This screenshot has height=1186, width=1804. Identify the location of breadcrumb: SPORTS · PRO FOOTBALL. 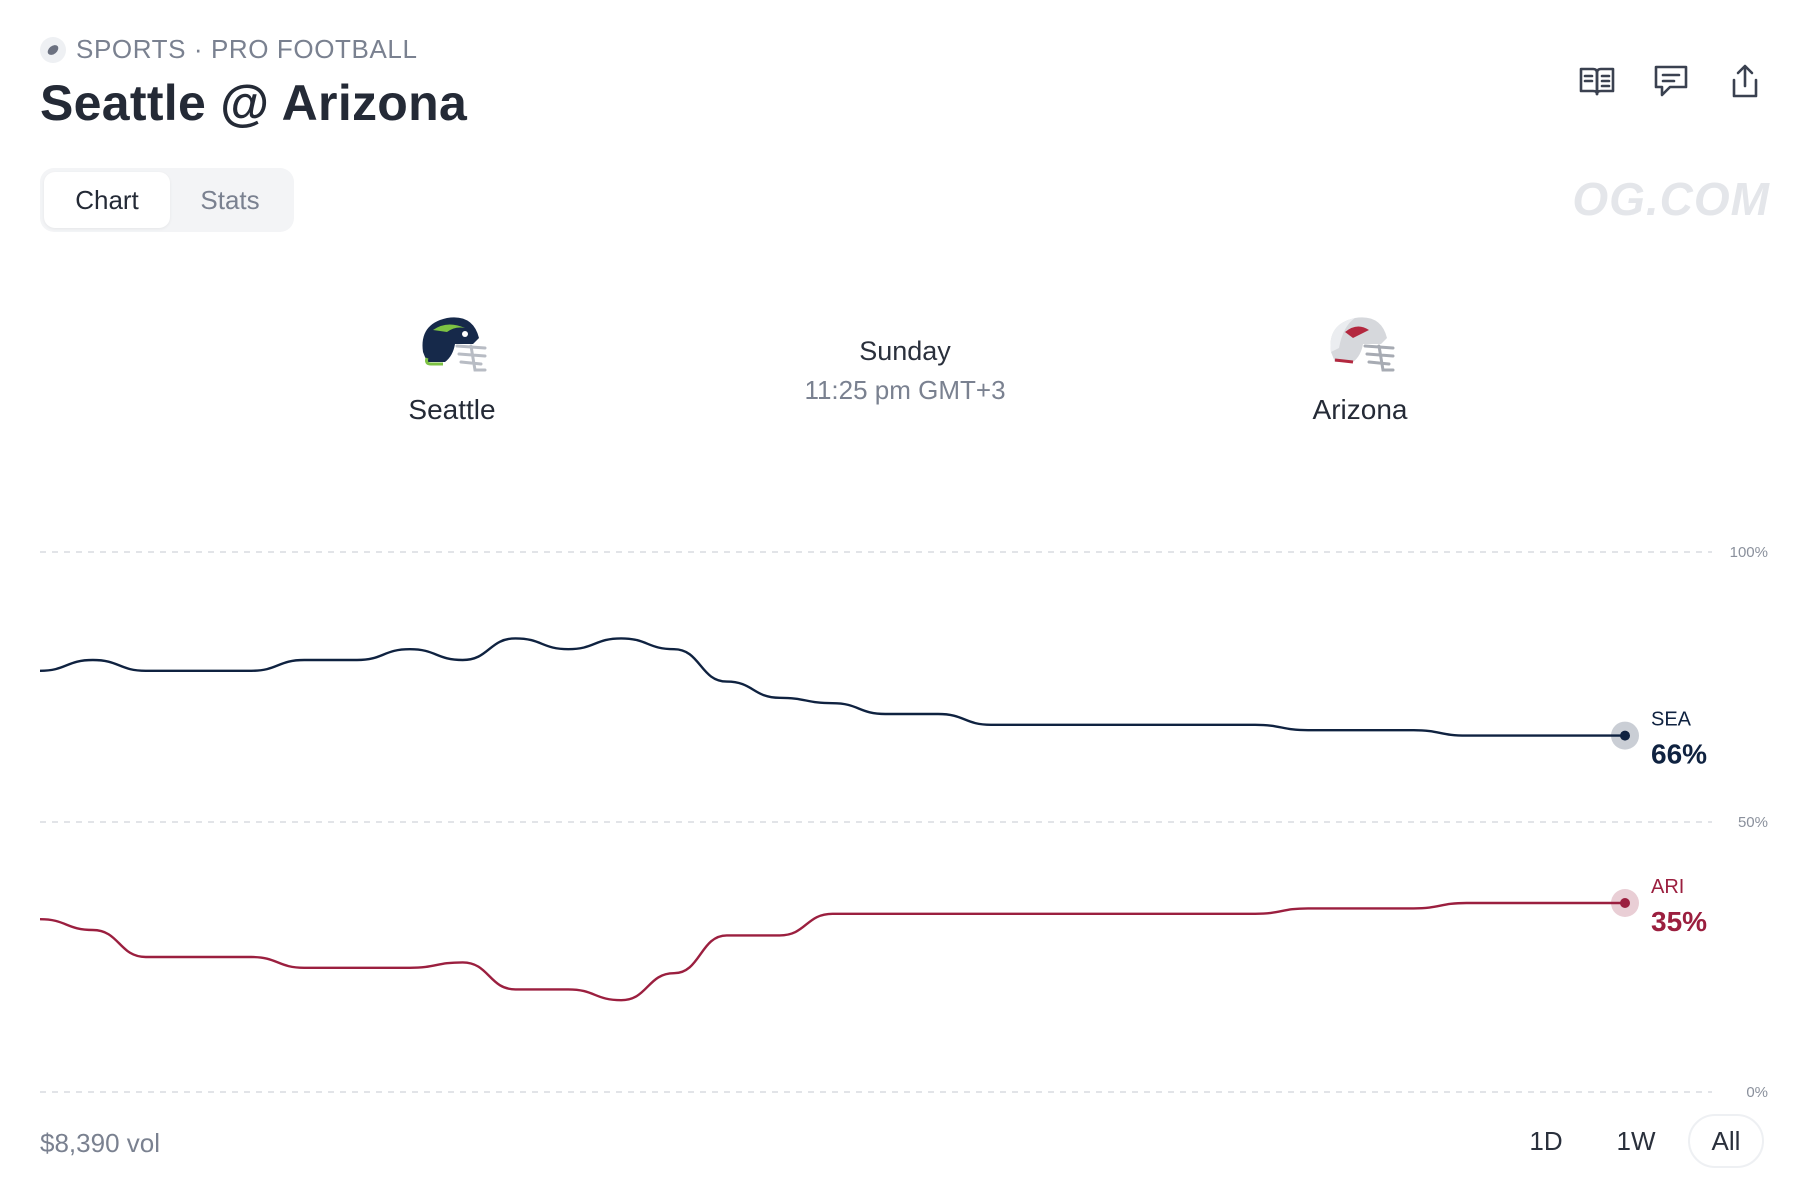
(229, 49).